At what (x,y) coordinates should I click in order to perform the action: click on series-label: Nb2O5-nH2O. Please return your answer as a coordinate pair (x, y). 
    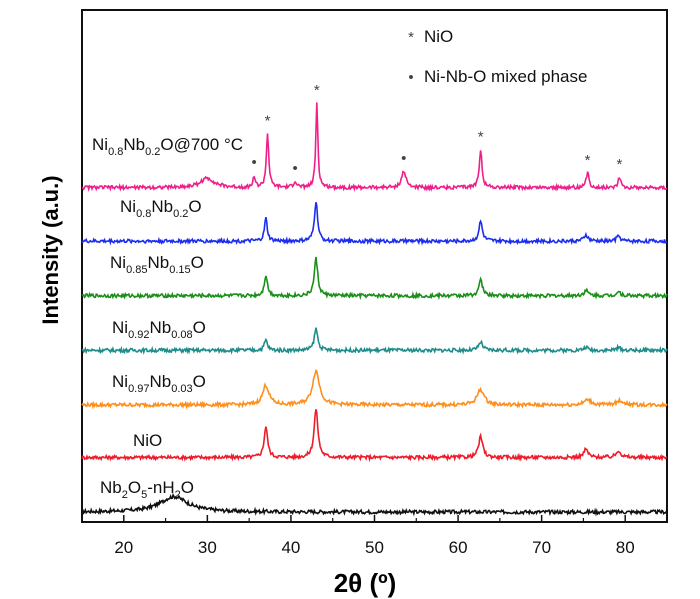
    Looking at the image, I should click on (147, 489).